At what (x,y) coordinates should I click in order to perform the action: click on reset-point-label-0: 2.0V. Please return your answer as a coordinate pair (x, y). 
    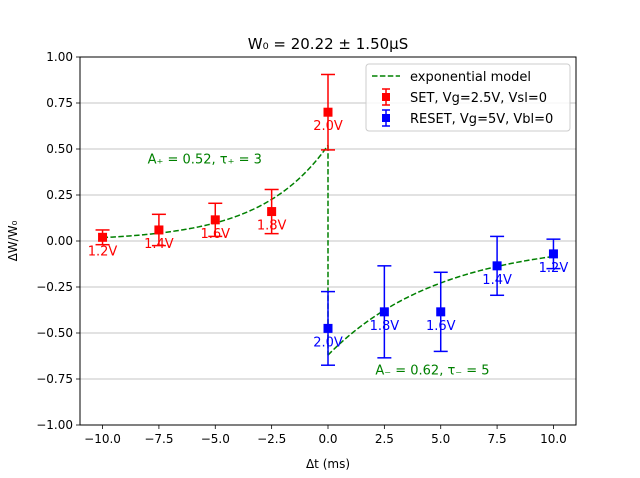
    Looking at the image, I should click on (328, 342).